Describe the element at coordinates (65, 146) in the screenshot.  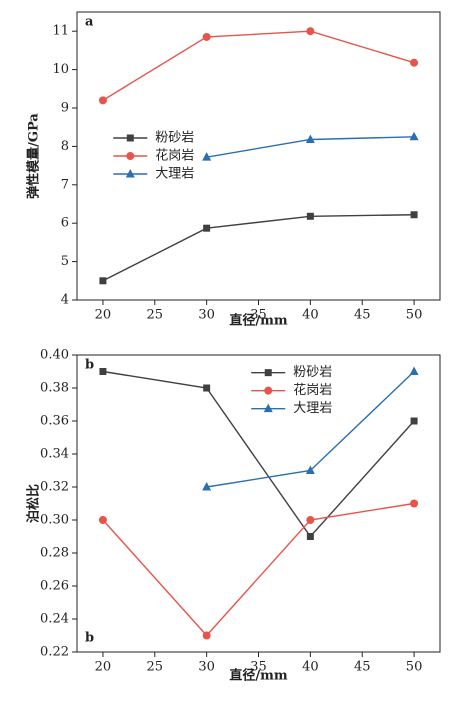
I see `y-tick-label: 8` at that location.